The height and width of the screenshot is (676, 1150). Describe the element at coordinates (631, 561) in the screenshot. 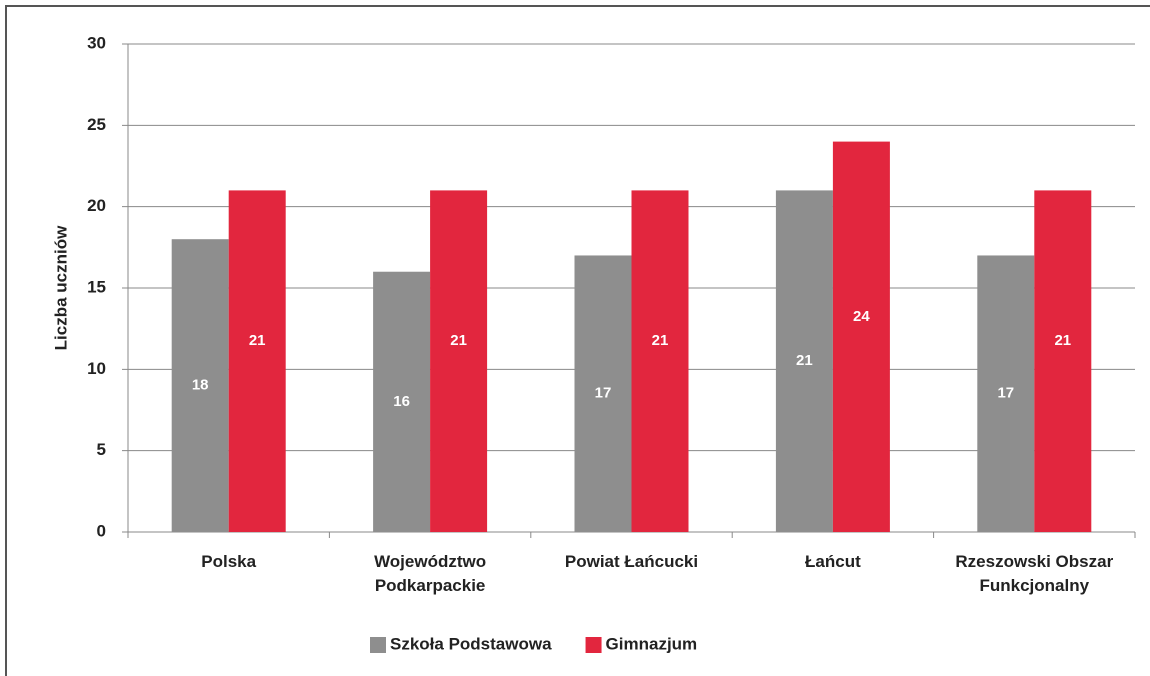

I see `x-tick-label: Powiat Łańcucki` at that location.